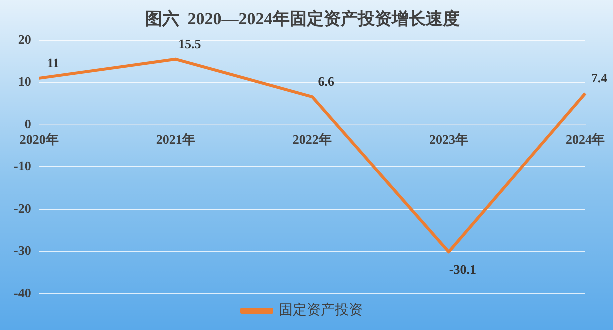 This screenshot has height=330, width=613. What do you see at coordinates (23, 292) in the screenshot?
I see `y-tick-label: -40` at bounding box center [23, 292].